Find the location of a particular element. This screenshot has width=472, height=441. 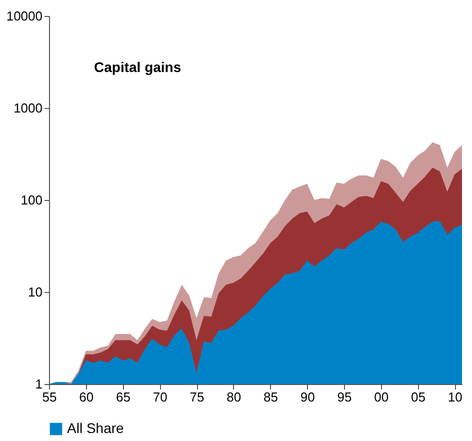

x-tick-label: 75 is located at coordinates (197, 397).